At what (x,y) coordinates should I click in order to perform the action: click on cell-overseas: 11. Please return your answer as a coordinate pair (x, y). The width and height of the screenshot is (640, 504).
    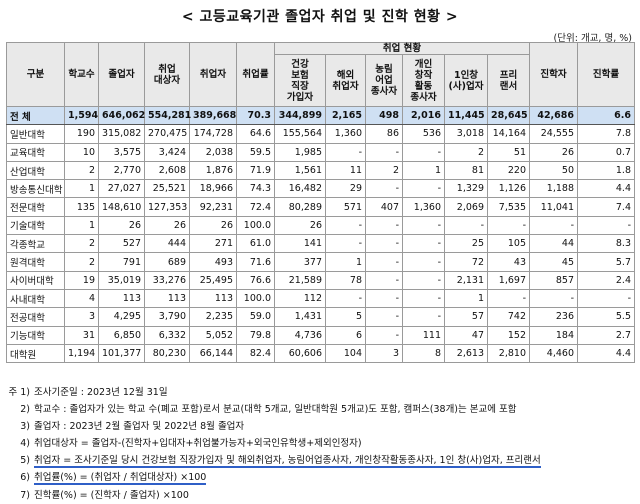
    Looking at the image, I should click on (345, 170).